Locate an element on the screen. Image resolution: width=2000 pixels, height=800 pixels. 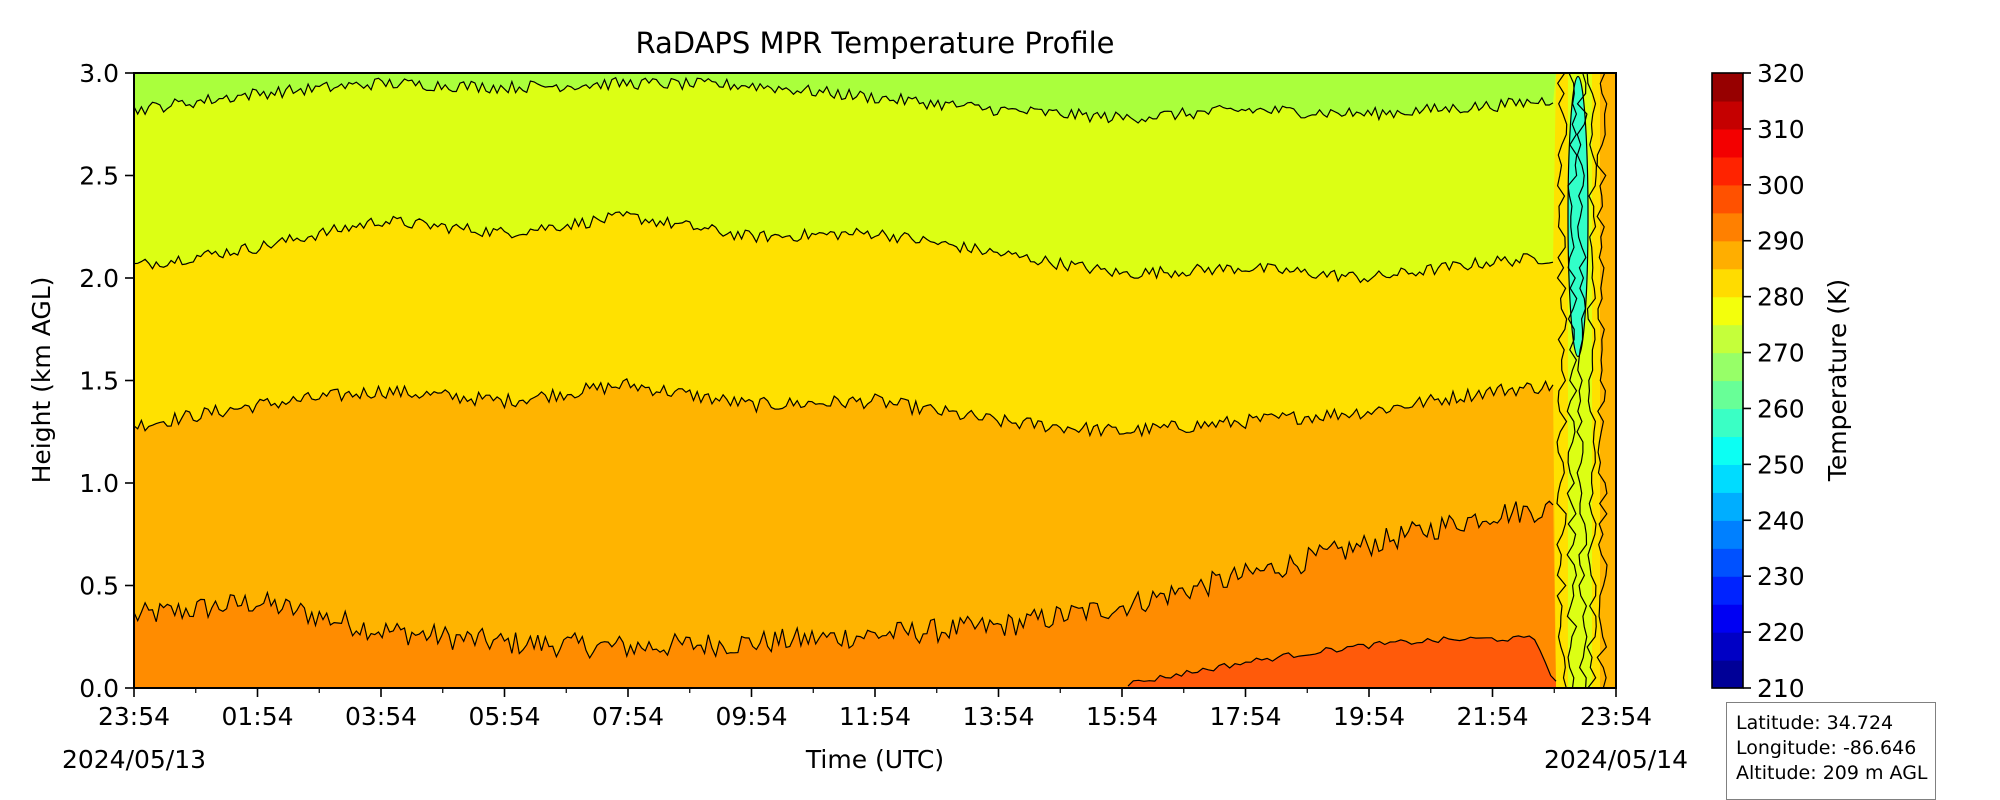
colorbar-tick-label: 280 is located at coordinates (1781, 297).